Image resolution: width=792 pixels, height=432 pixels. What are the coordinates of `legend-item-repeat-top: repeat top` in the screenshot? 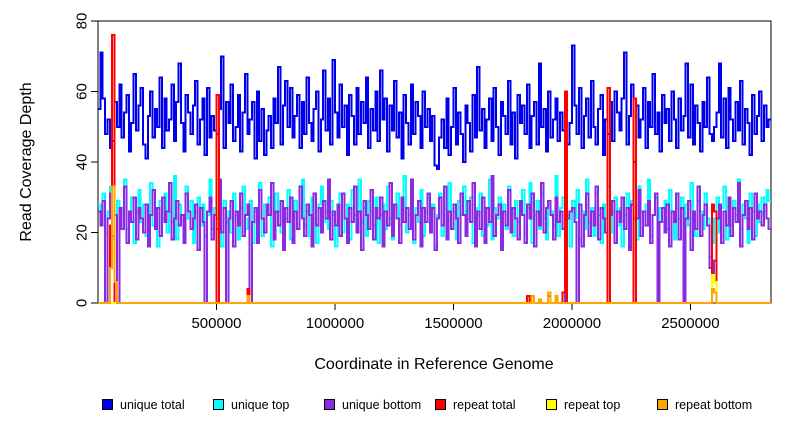 It's located at (583, 404).